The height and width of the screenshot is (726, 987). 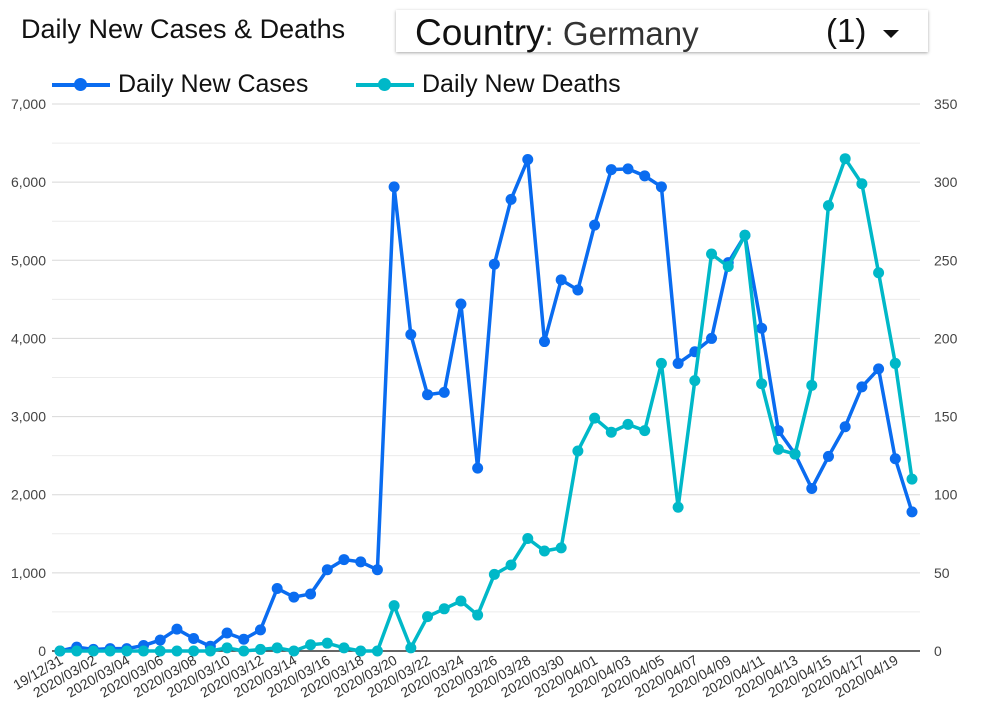 What do you see at coordinates (946, 182) in the screenshot?
I see `right-axis-tick-label: 300` at bounding box center [946, 182].